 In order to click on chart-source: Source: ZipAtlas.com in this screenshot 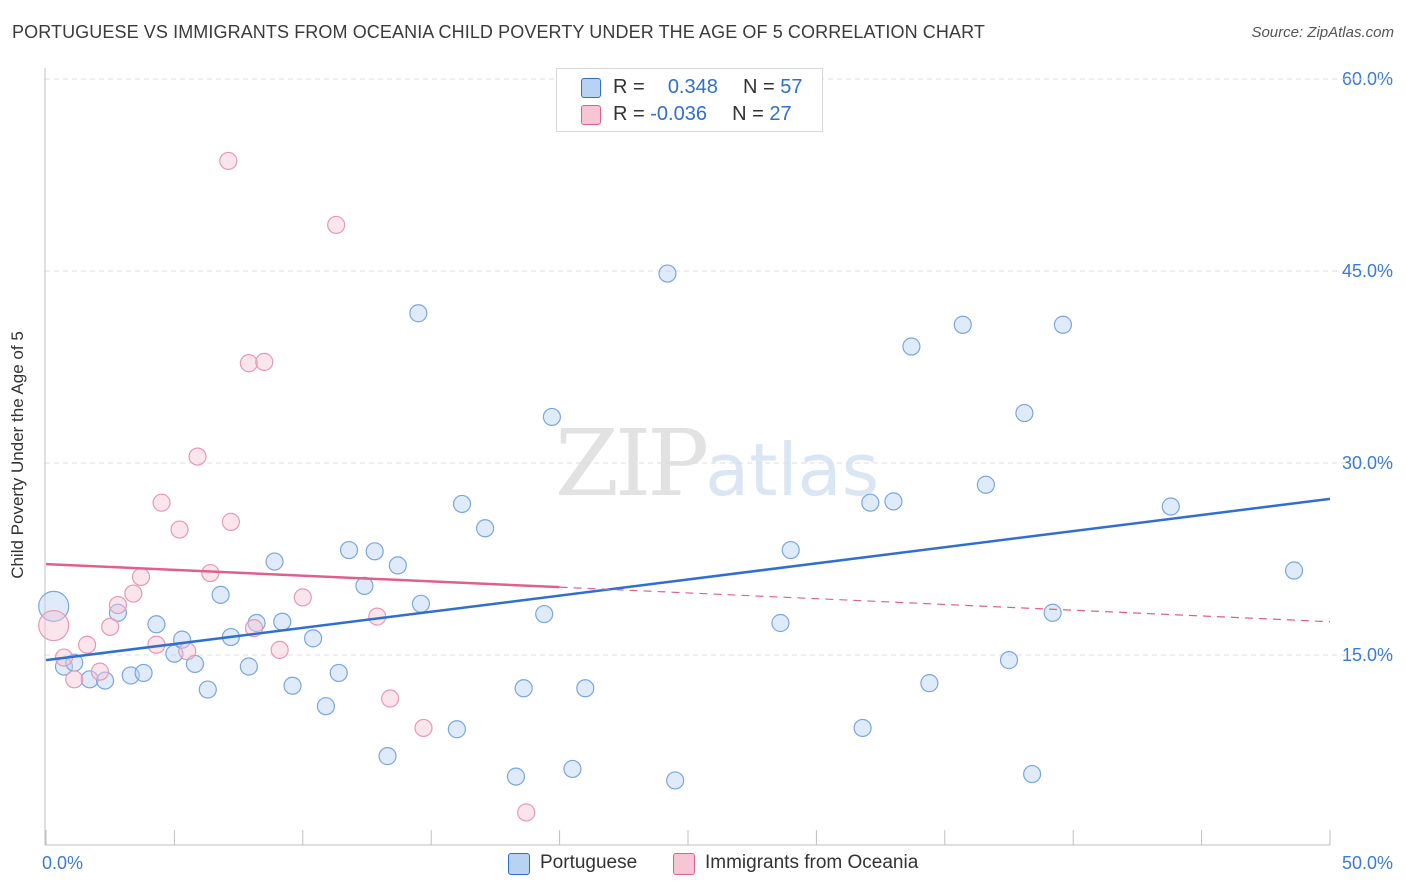, I will do `click(1322, 32)`.